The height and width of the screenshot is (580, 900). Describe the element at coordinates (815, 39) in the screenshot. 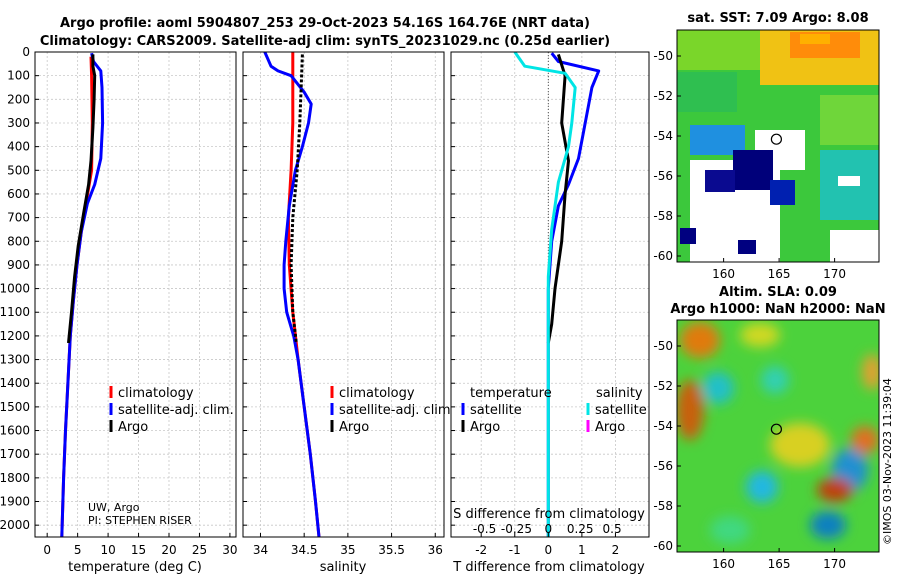

I see `sst-hot-core` at that location.